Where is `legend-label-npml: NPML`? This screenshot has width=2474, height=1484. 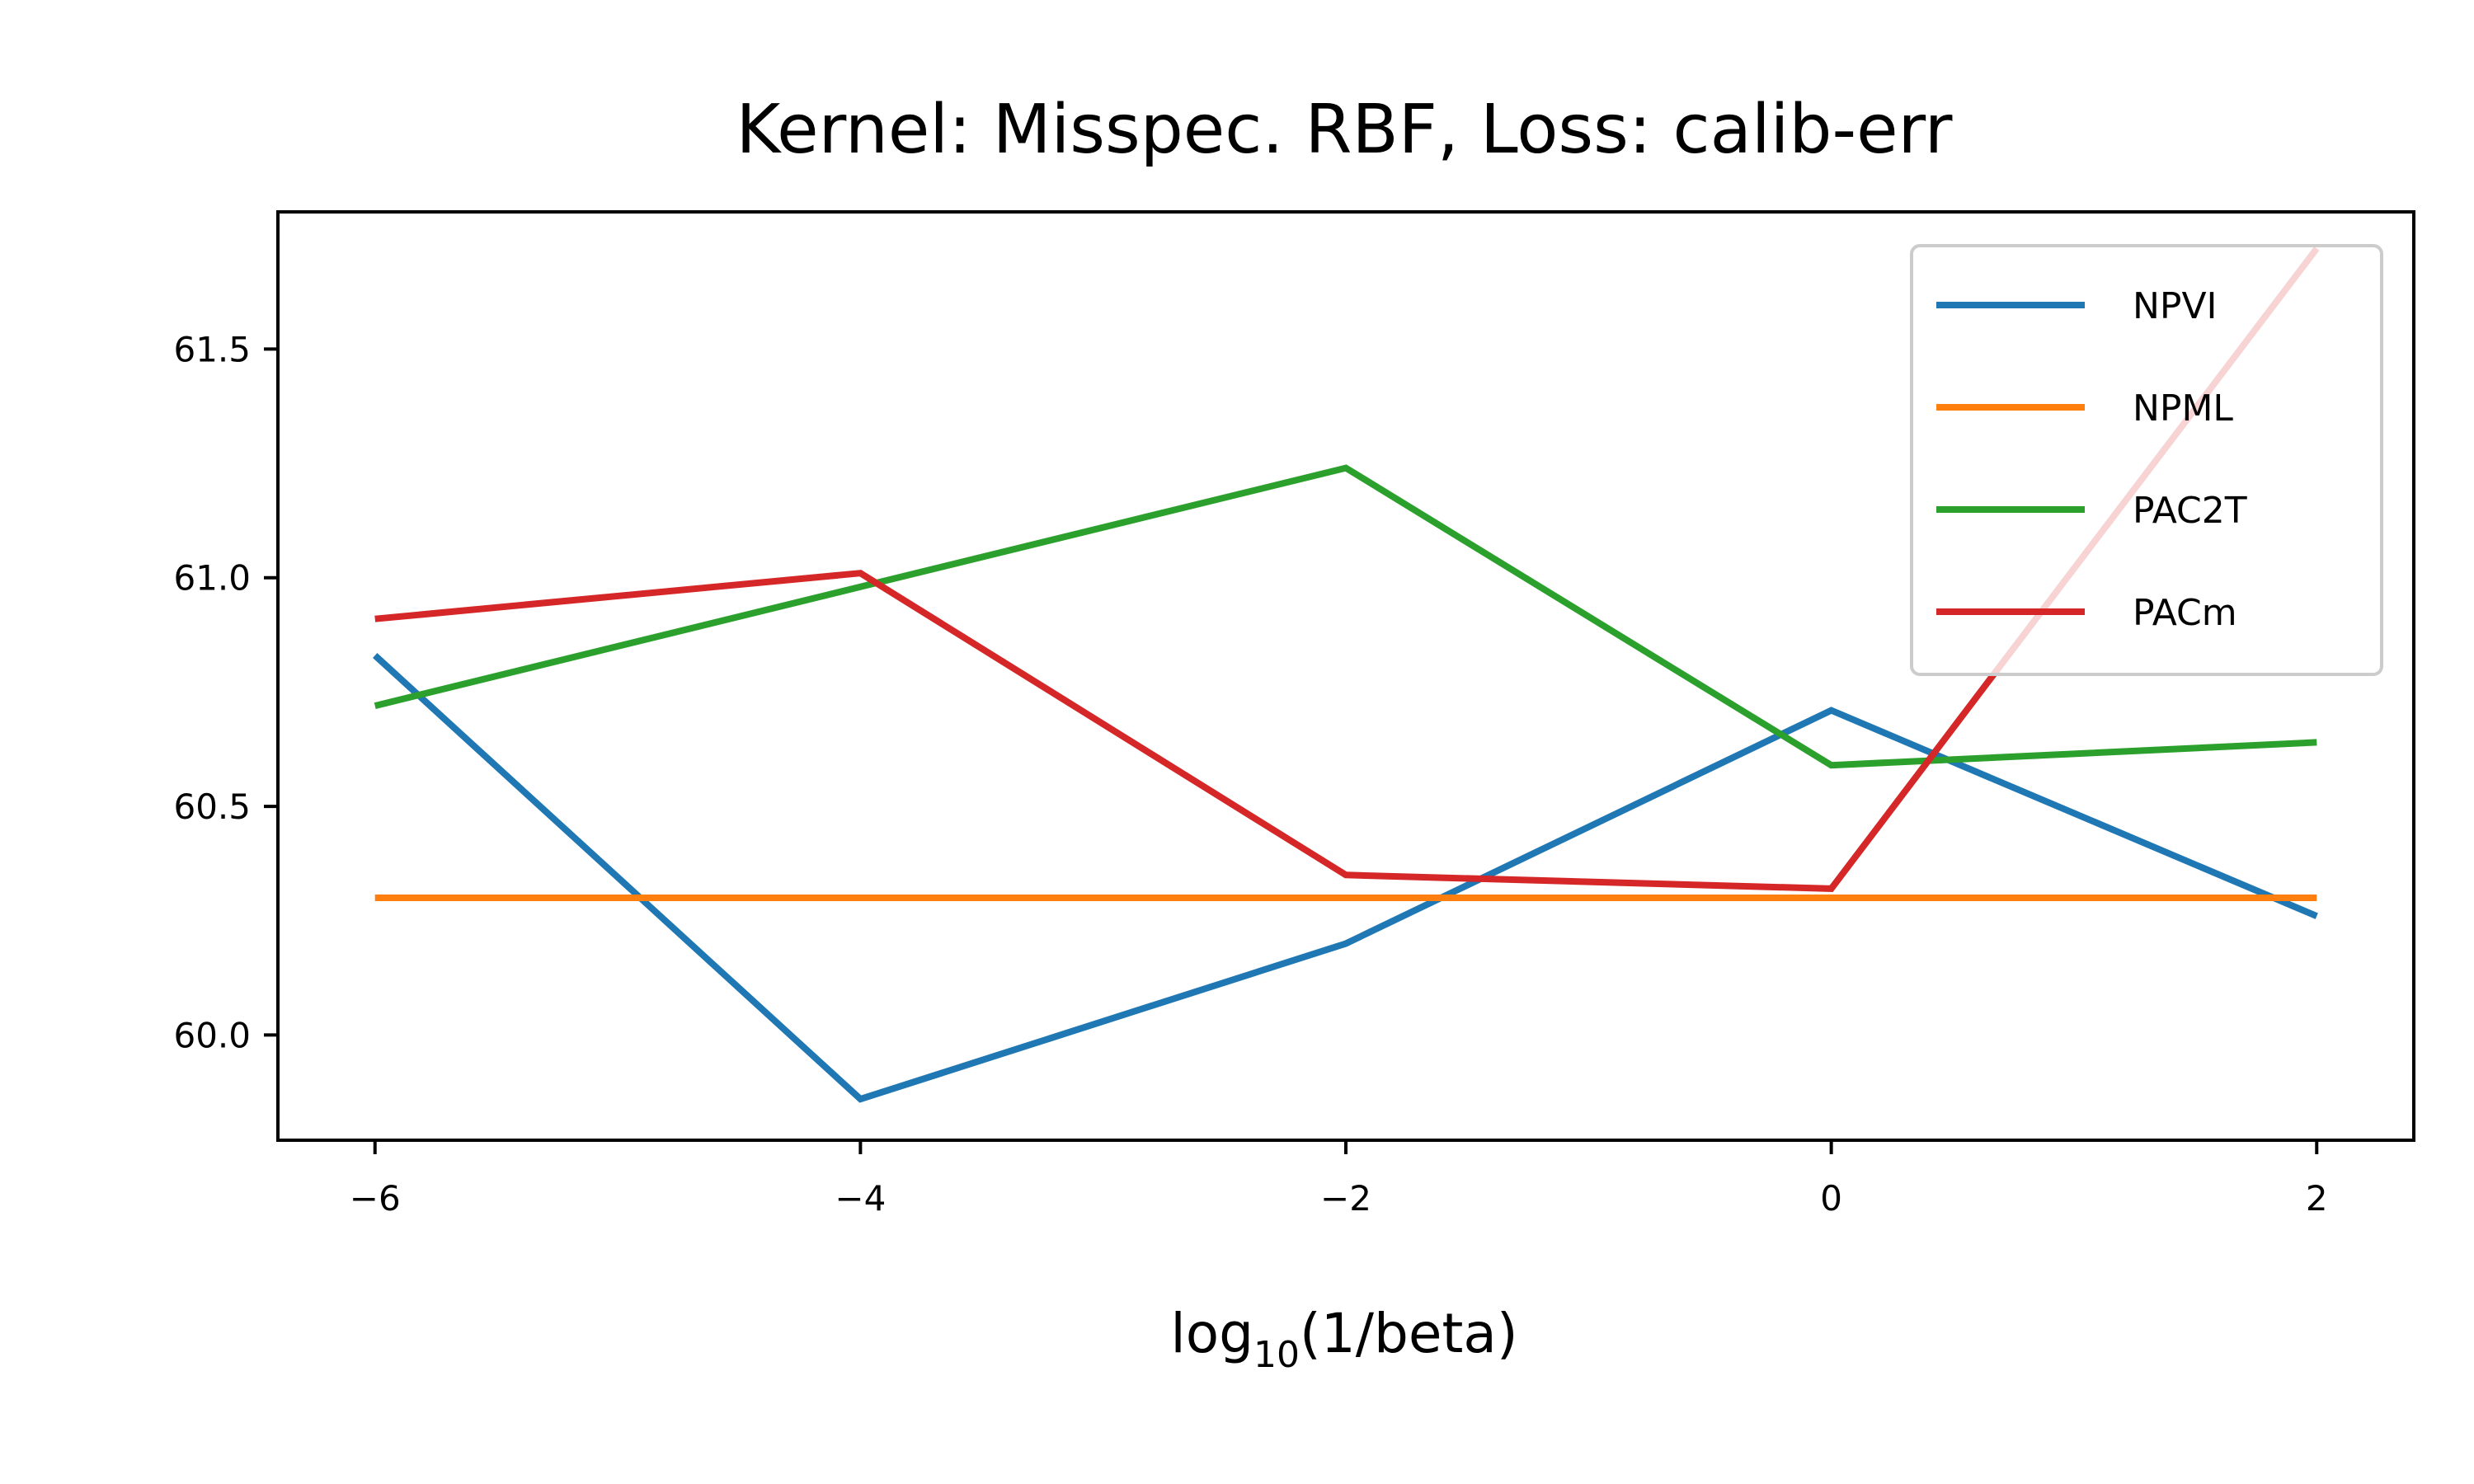 legend-label-npml: NPML is located at coordinates (2183, 408).